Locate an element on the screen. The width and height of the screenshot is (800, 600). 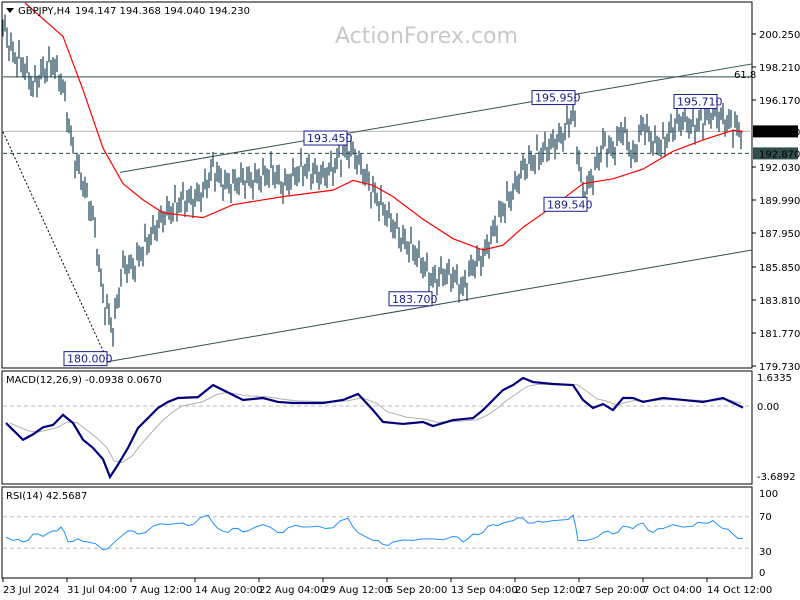
rsi-panel is located at coordinates (377, 532).